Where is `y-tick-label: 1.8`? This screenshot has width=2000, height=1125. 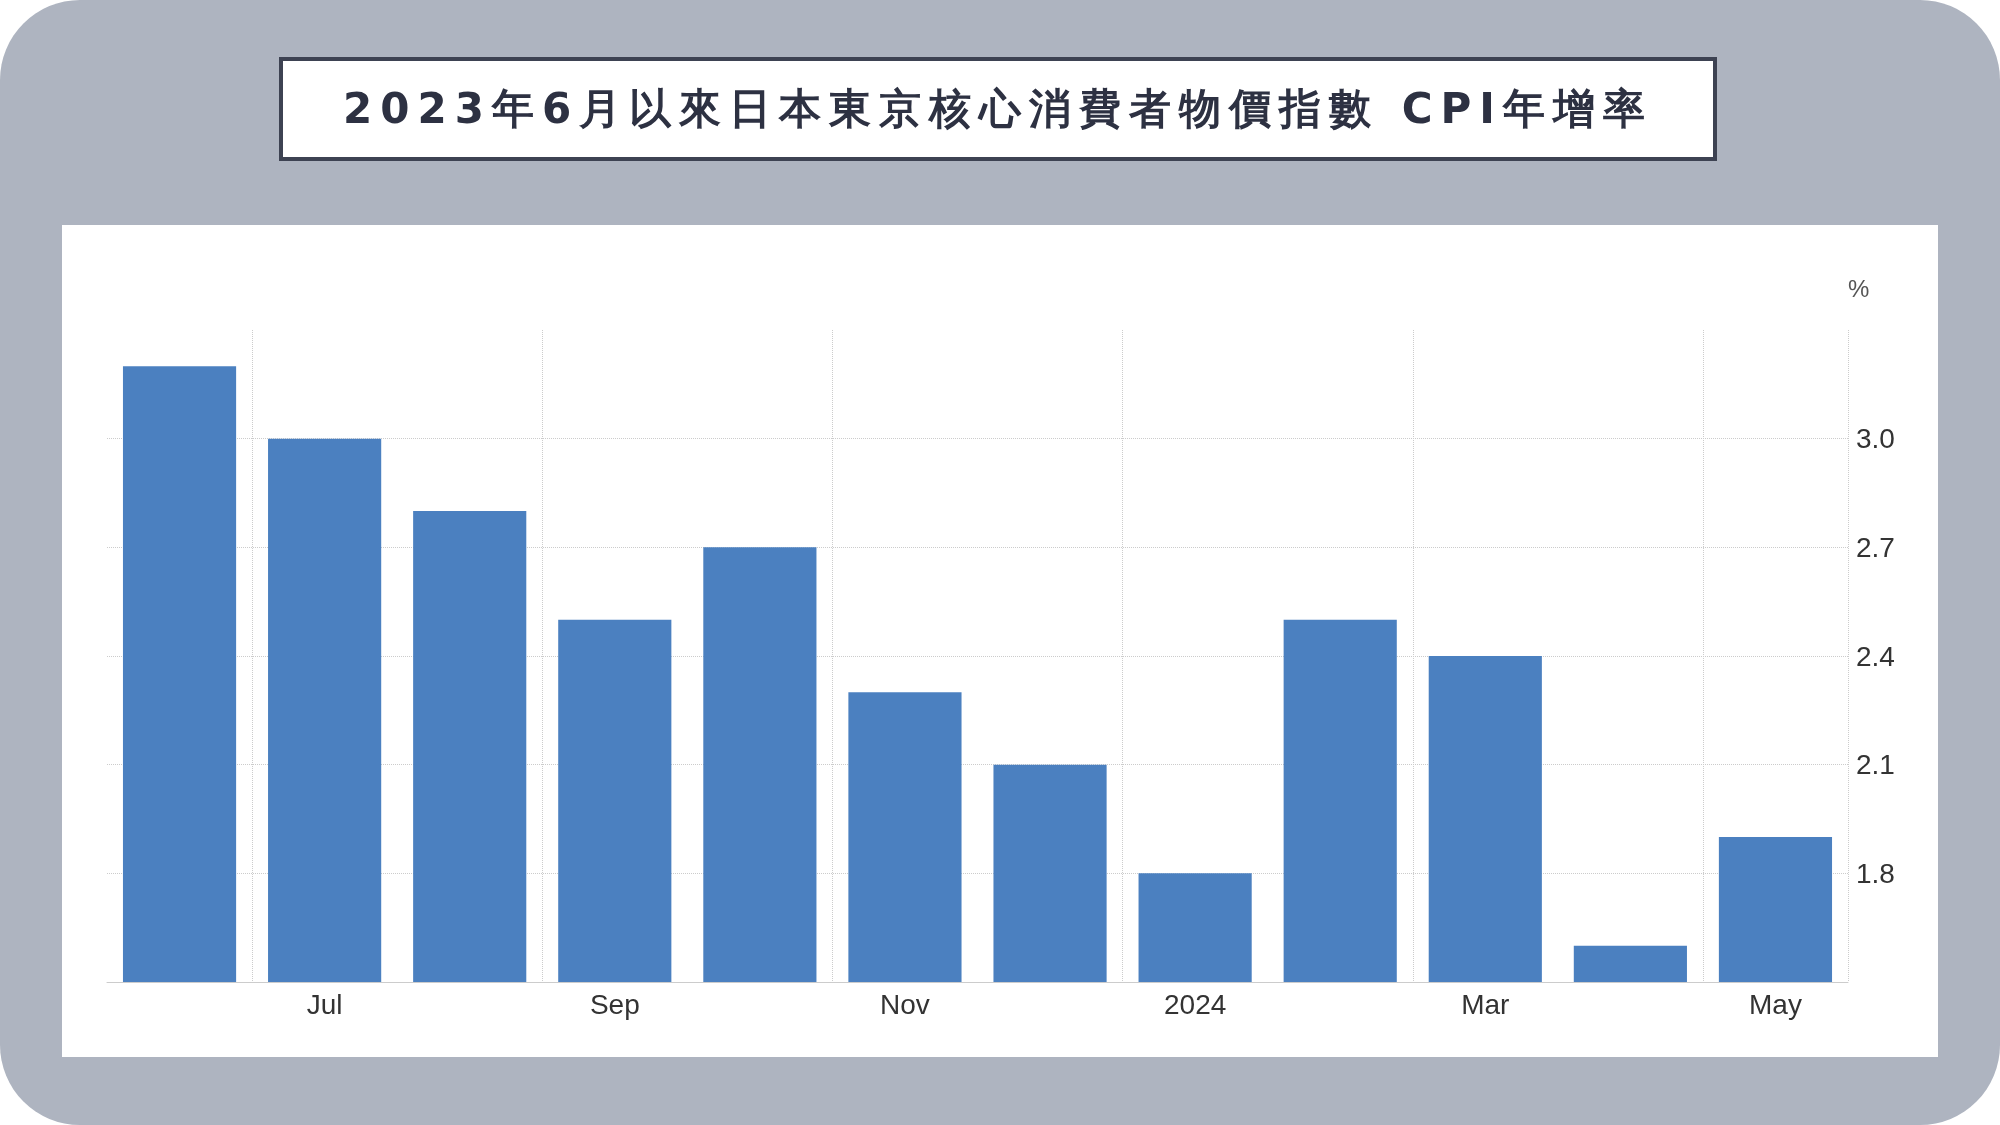 y-tick-label: 1.8 is located at coordinates (1875, 873).